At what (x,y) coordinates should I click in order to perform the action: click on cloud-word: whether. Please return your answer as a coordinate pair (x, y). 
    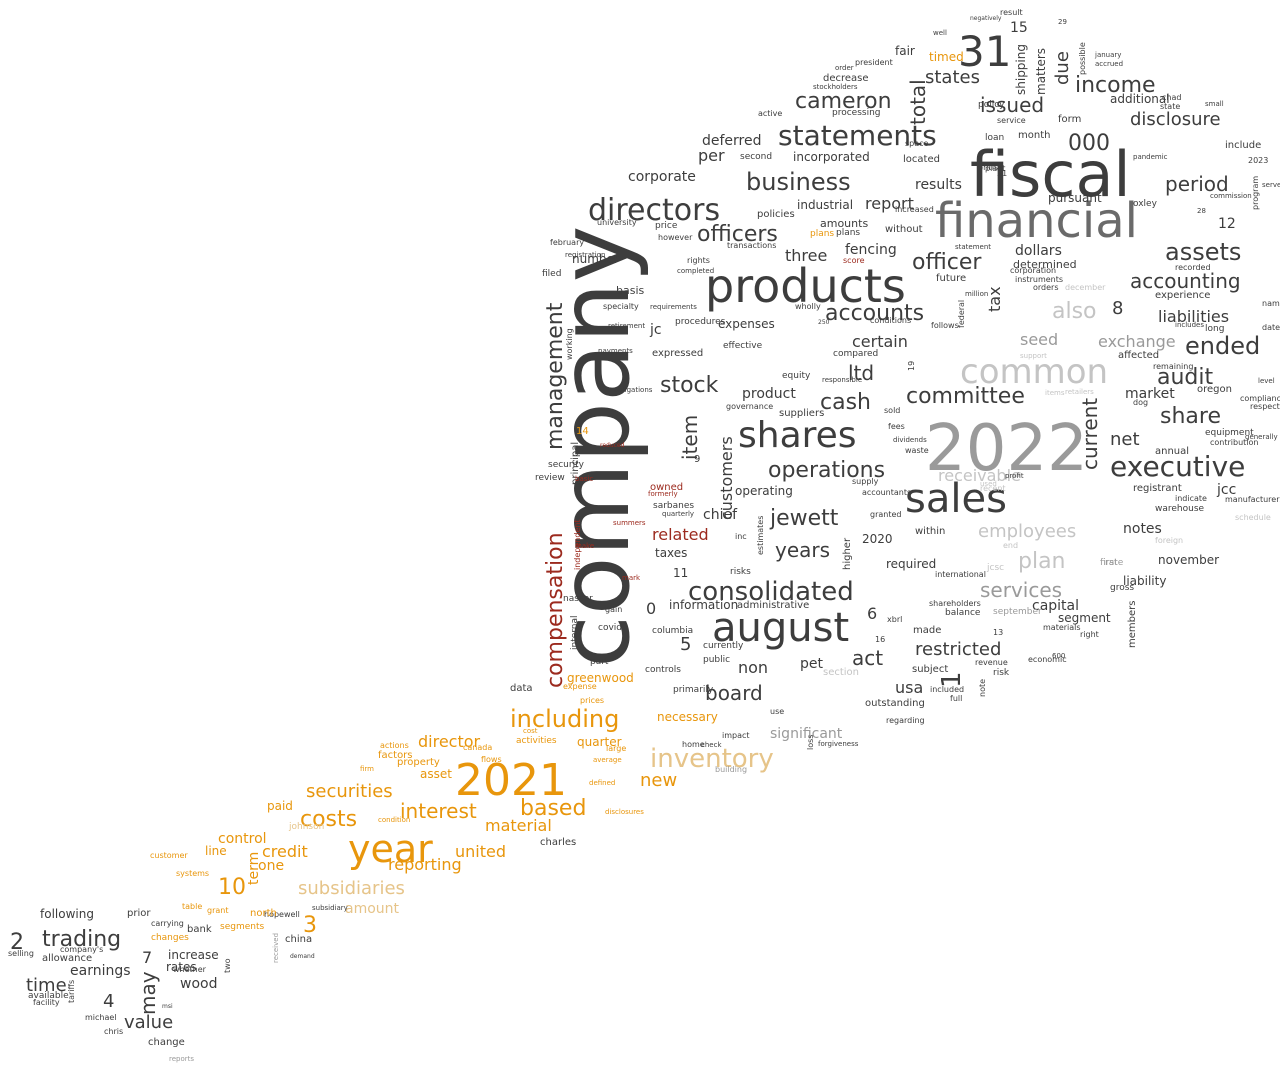
    Looking at the image, I should click on (190, 969).